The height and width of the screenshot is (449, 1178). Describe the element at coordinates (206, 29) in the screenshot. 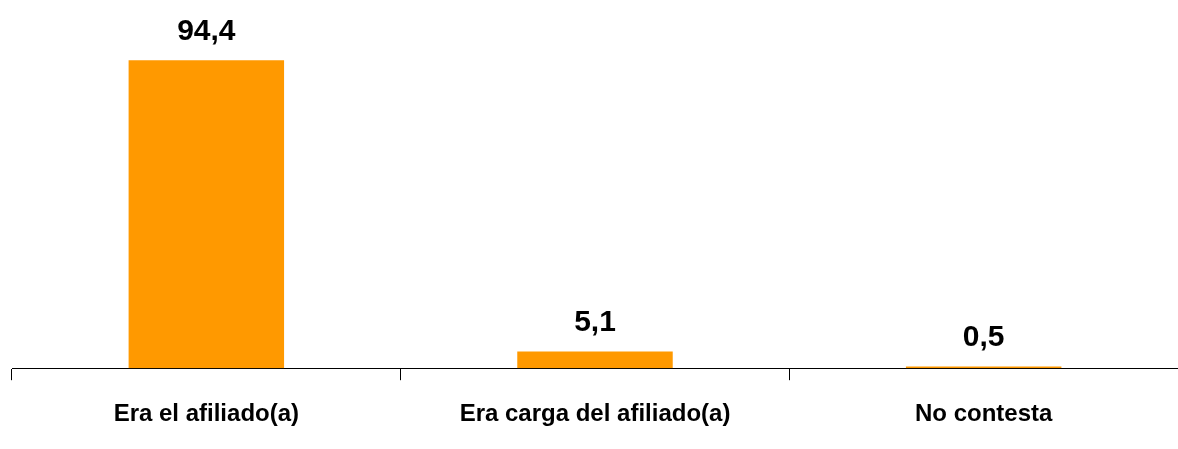

I see `data-label: 94,4` at that location.